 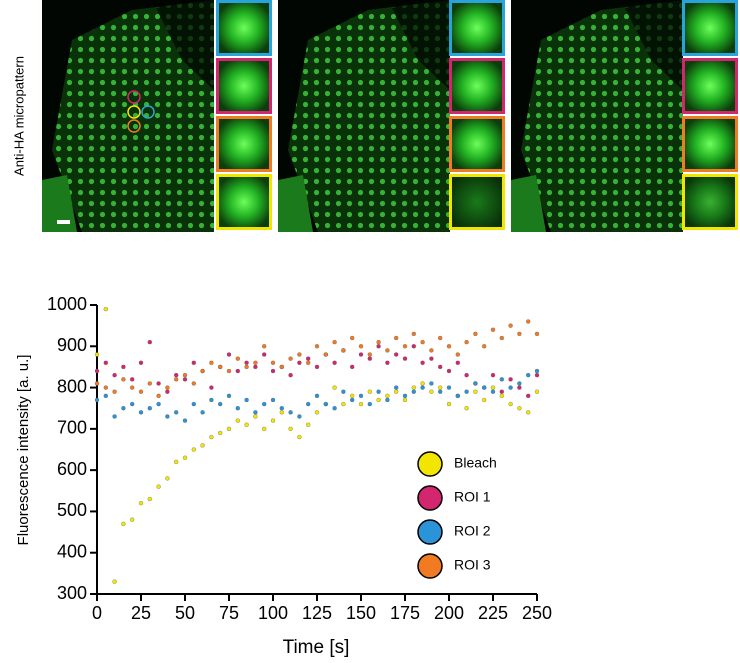 I want to click on x-tick-label: 0, so click(x=97, y=613).